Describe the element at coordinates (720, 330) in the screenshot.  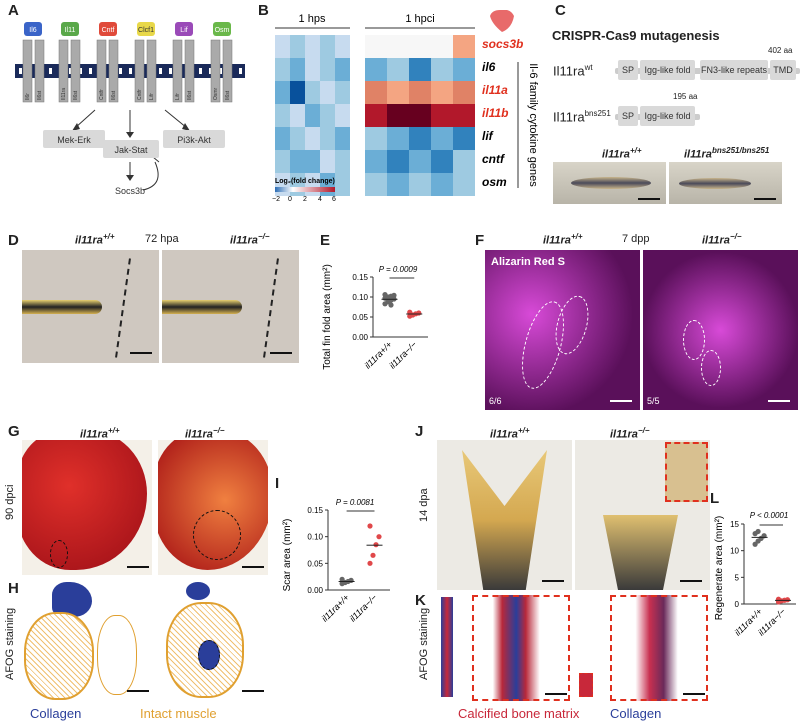
I see `photo-scales-mut: 5/5` at that location.